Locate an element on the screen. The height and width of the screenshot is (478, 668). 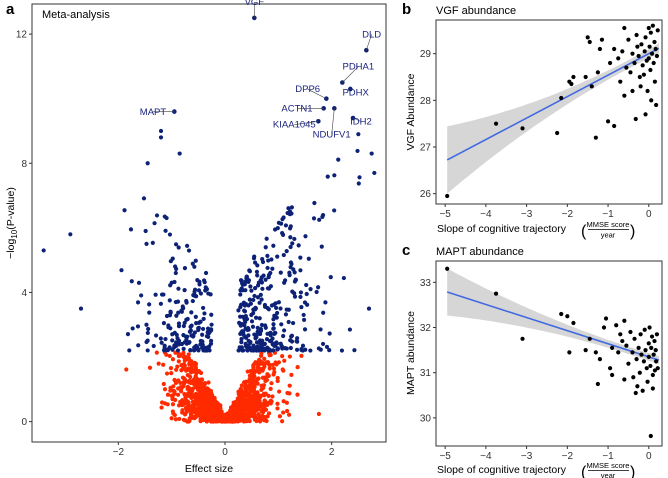
panel-b-x-unit-numerator: MMSE score is located at coordinates (608, 224).